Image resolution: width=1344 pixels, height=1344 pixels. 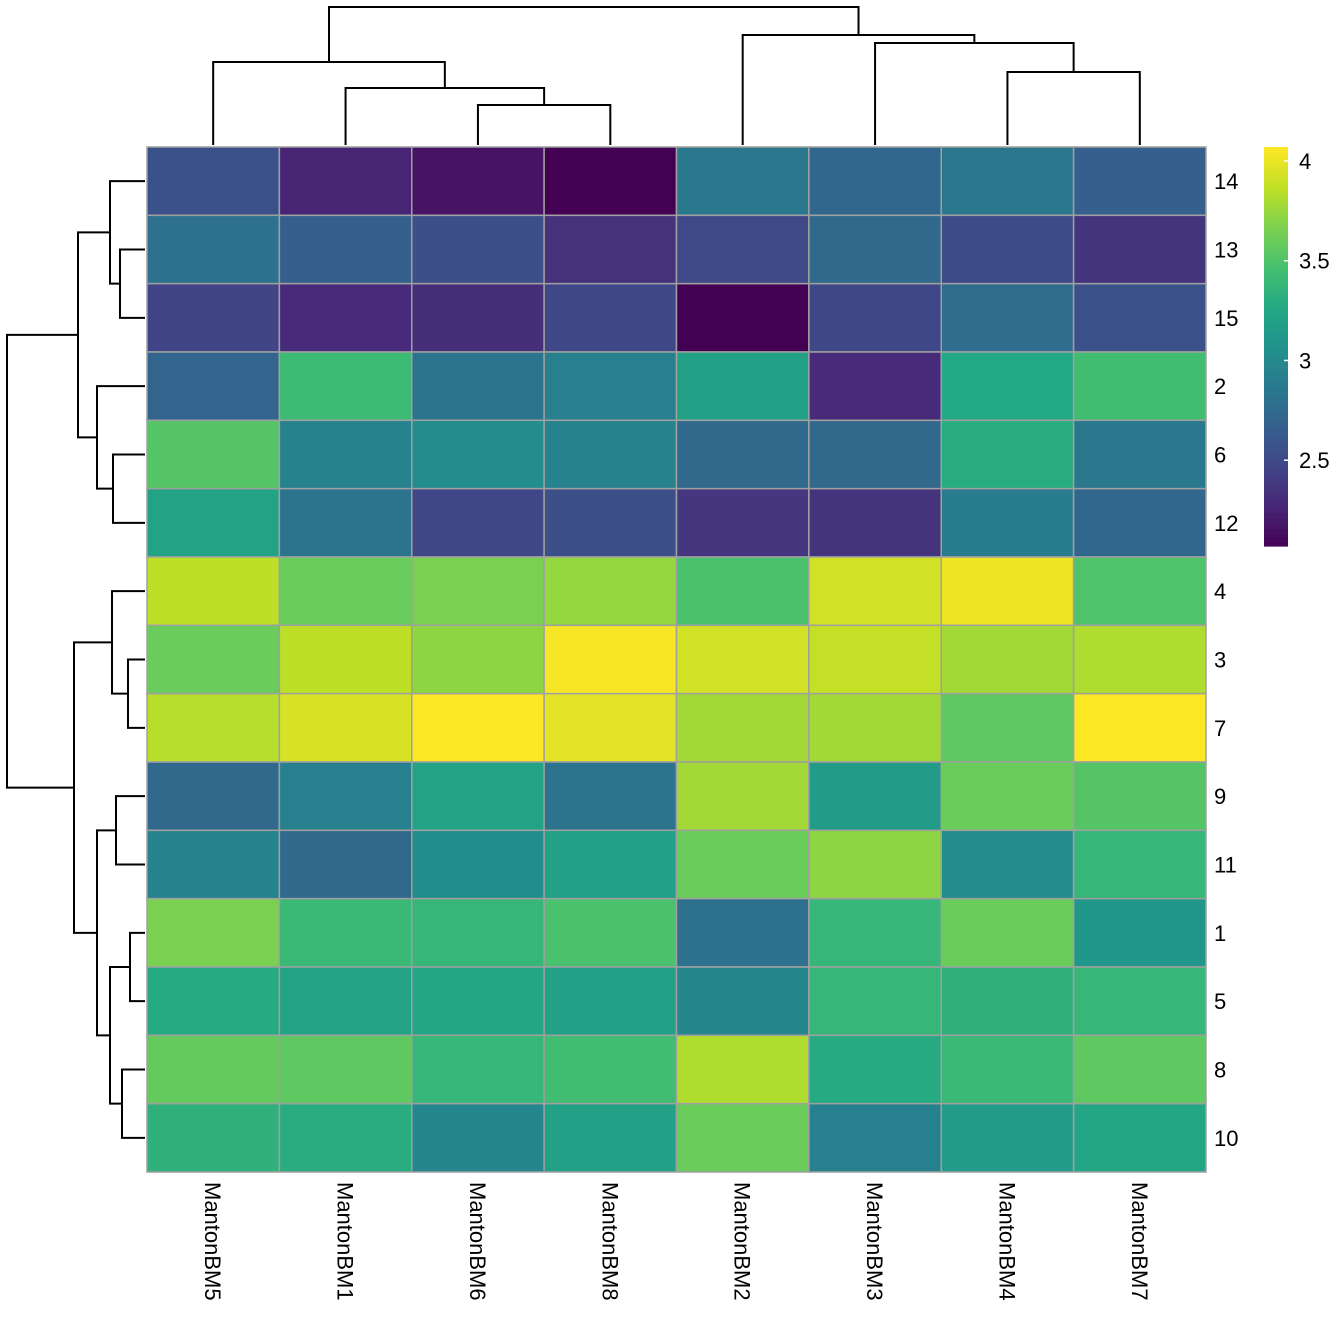 I want to click on row-label: 7, so click(x=1220, y=728).